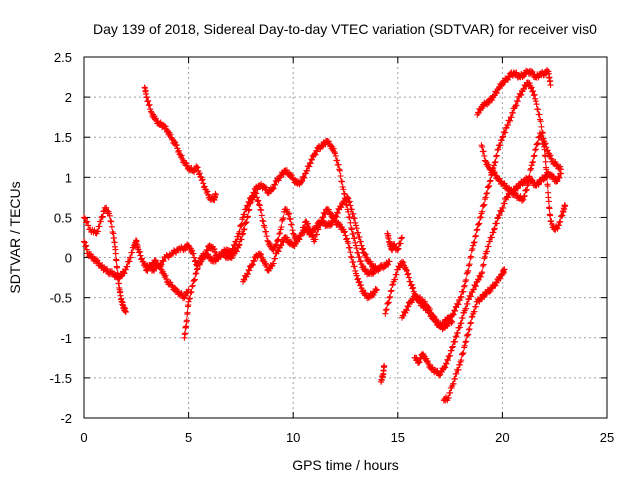 The height and width of the screenshot is (480, 640). I want to click on y-tick-label: 1.5, so click(63, 137).